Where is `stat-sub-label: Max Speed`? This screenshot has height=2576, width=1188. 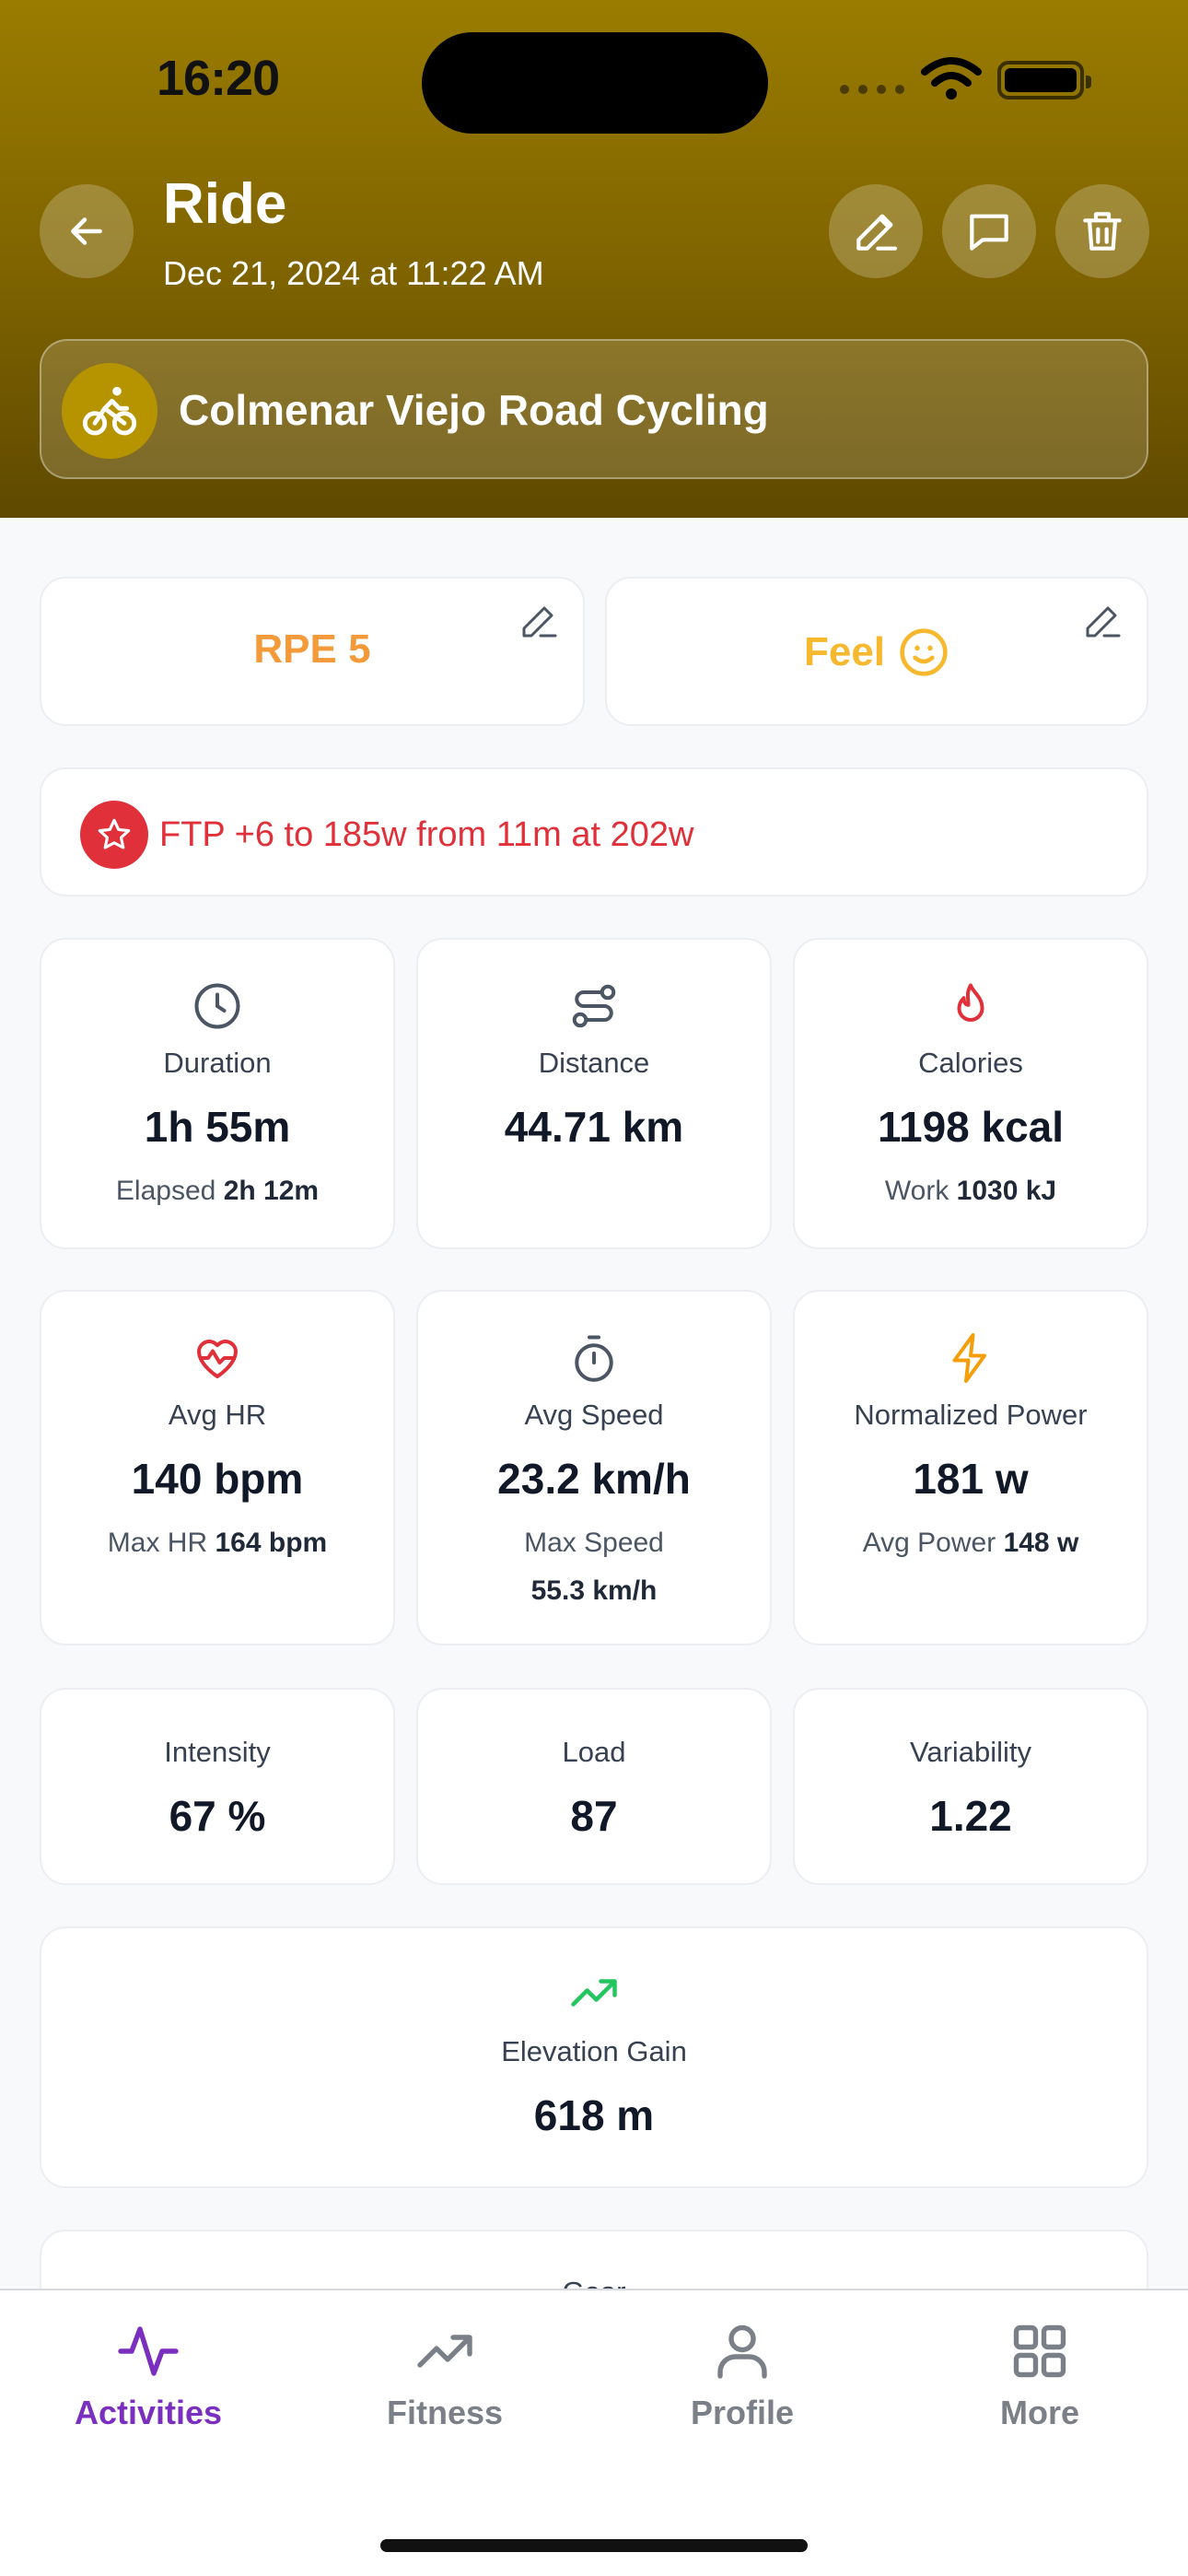
stat-sub-label: Max Speed is located at coordinates (594, 1543).